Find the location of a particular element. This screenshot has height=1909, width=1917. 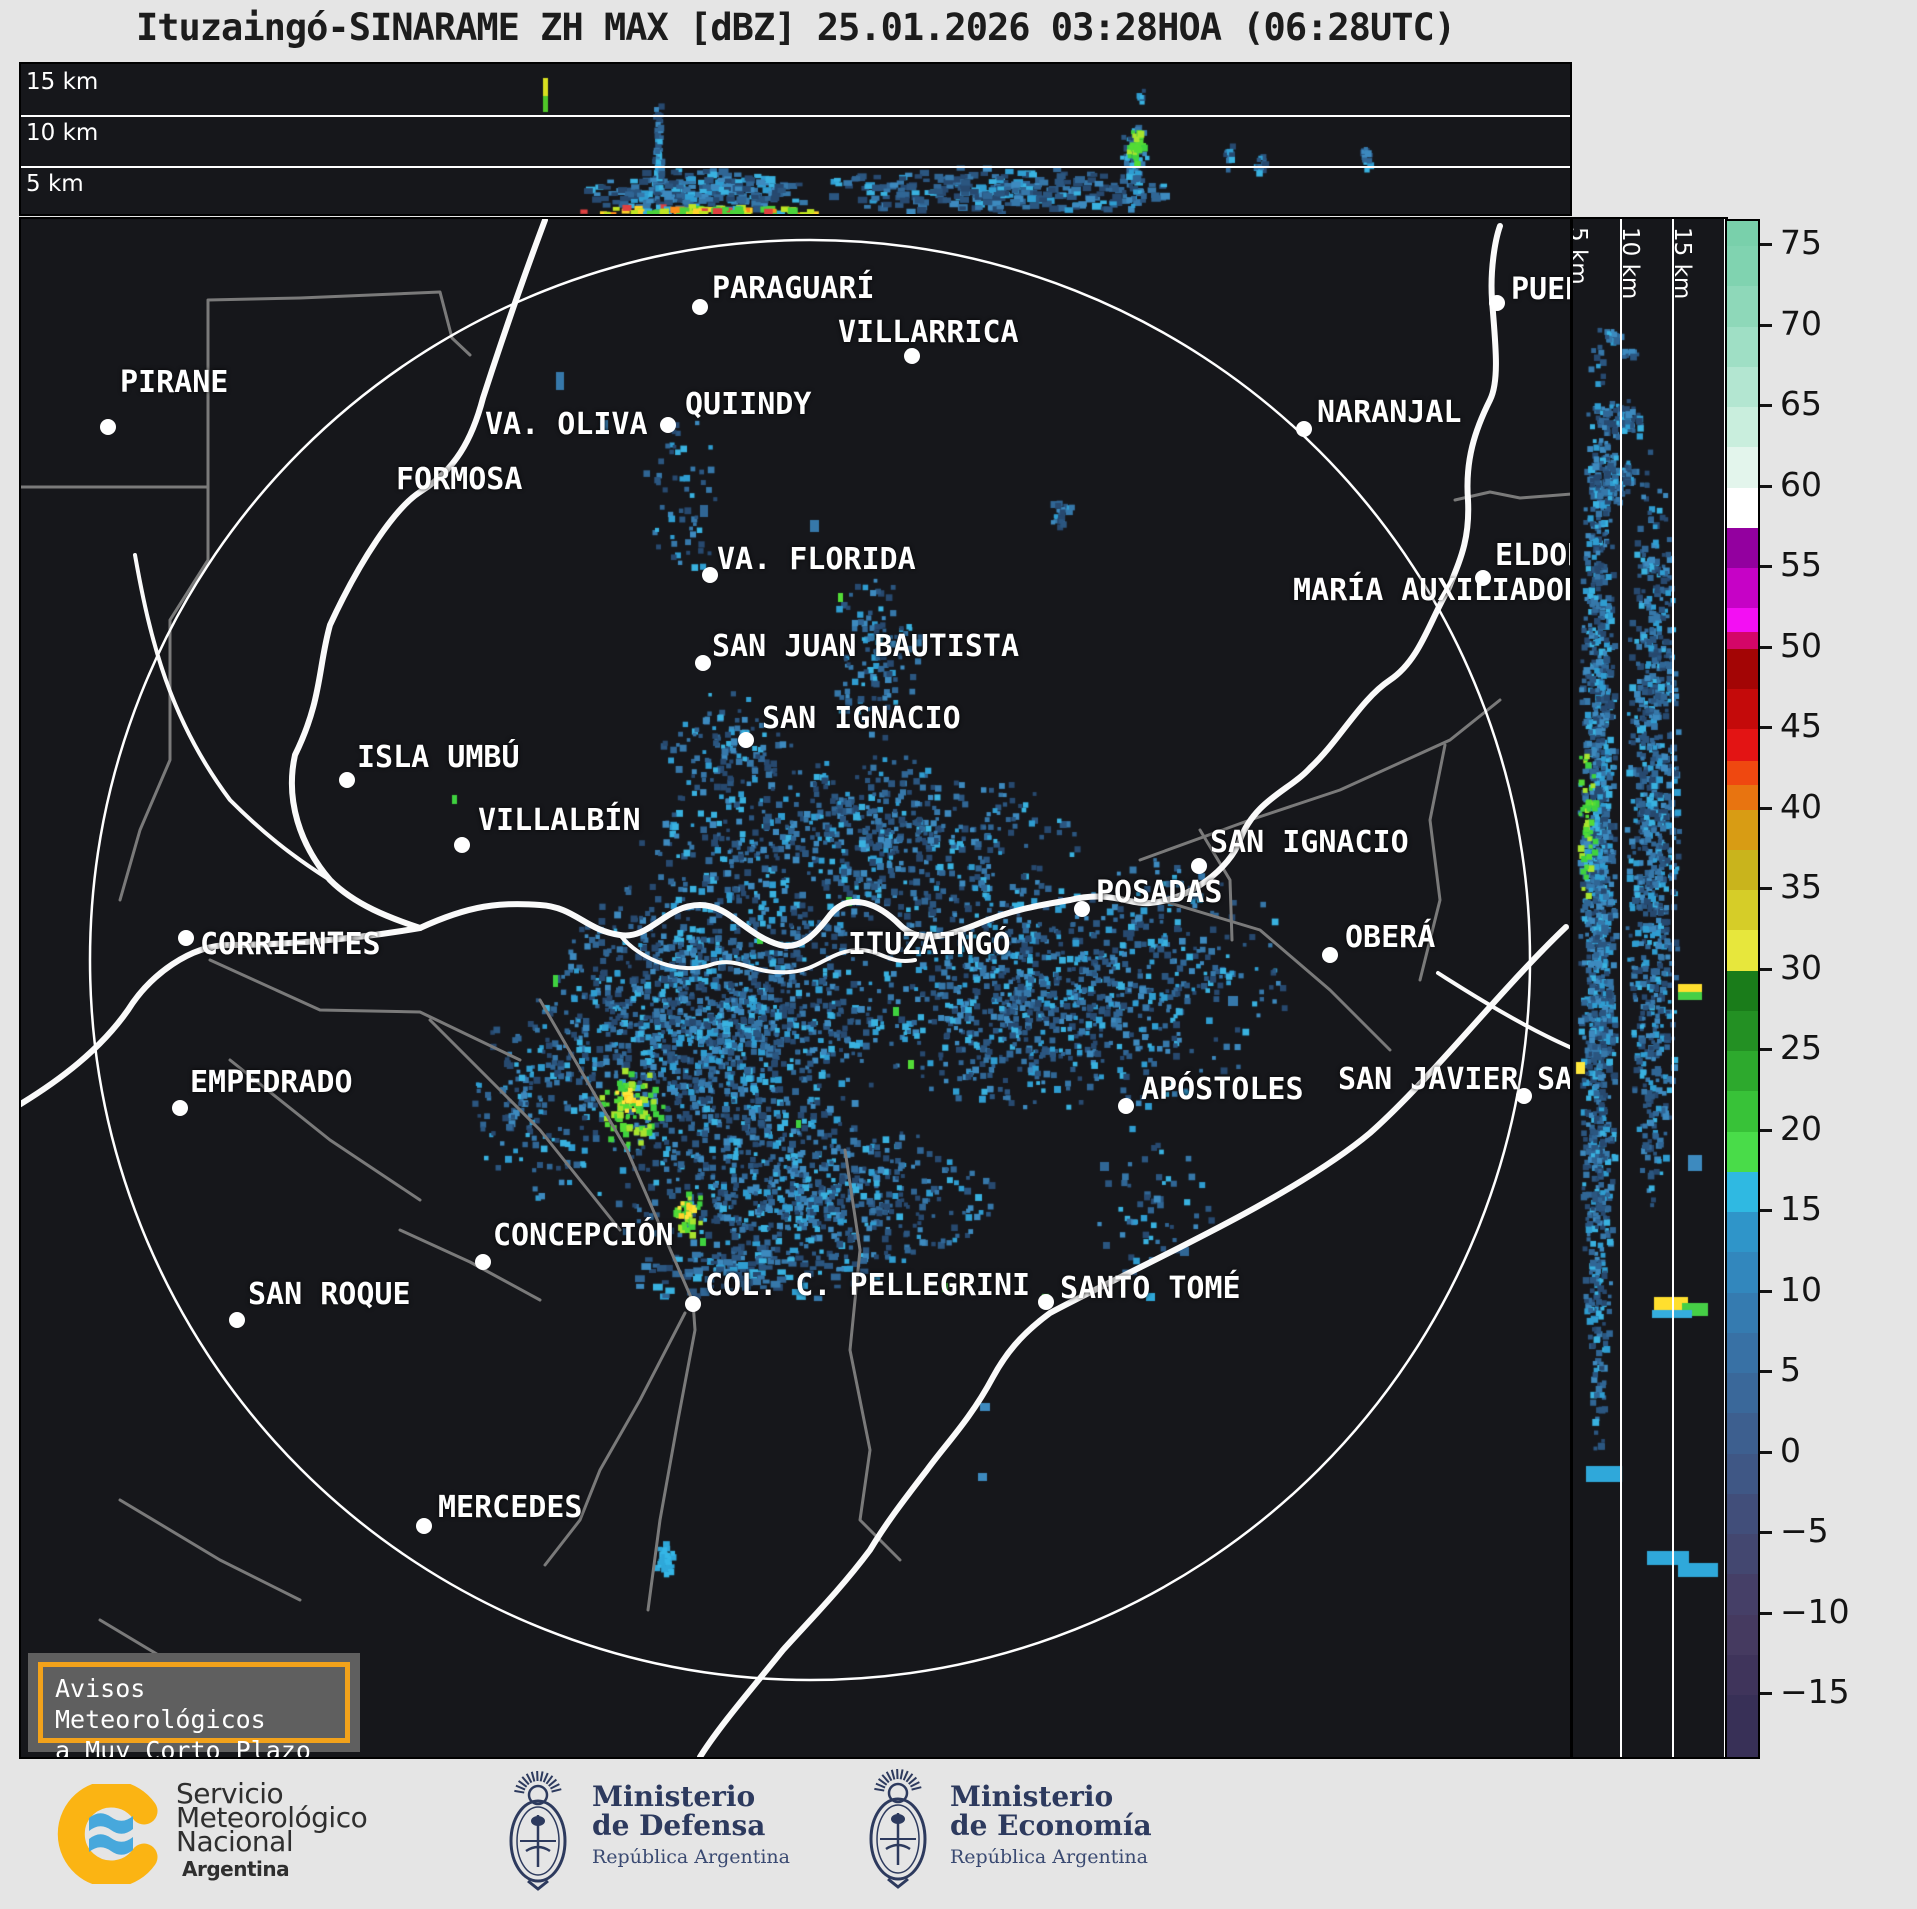

colorbar-segment-20-17.5dbz is located at coordinates (1742, 1152).